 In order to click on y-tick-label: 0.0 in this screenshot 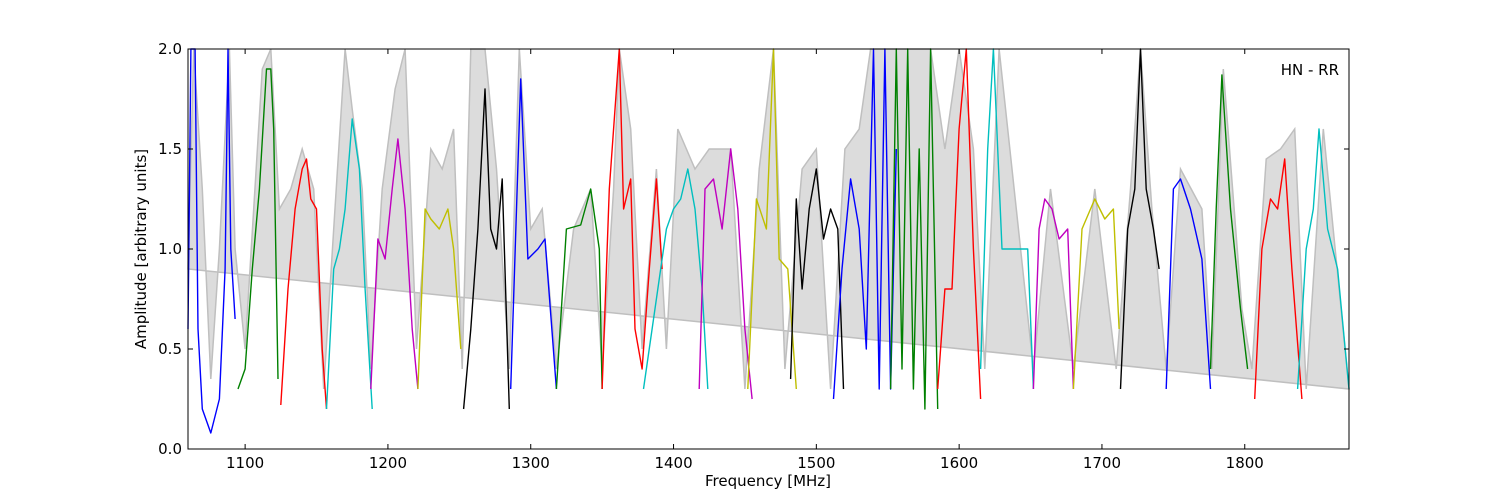, I will do `click(170, 449)`.